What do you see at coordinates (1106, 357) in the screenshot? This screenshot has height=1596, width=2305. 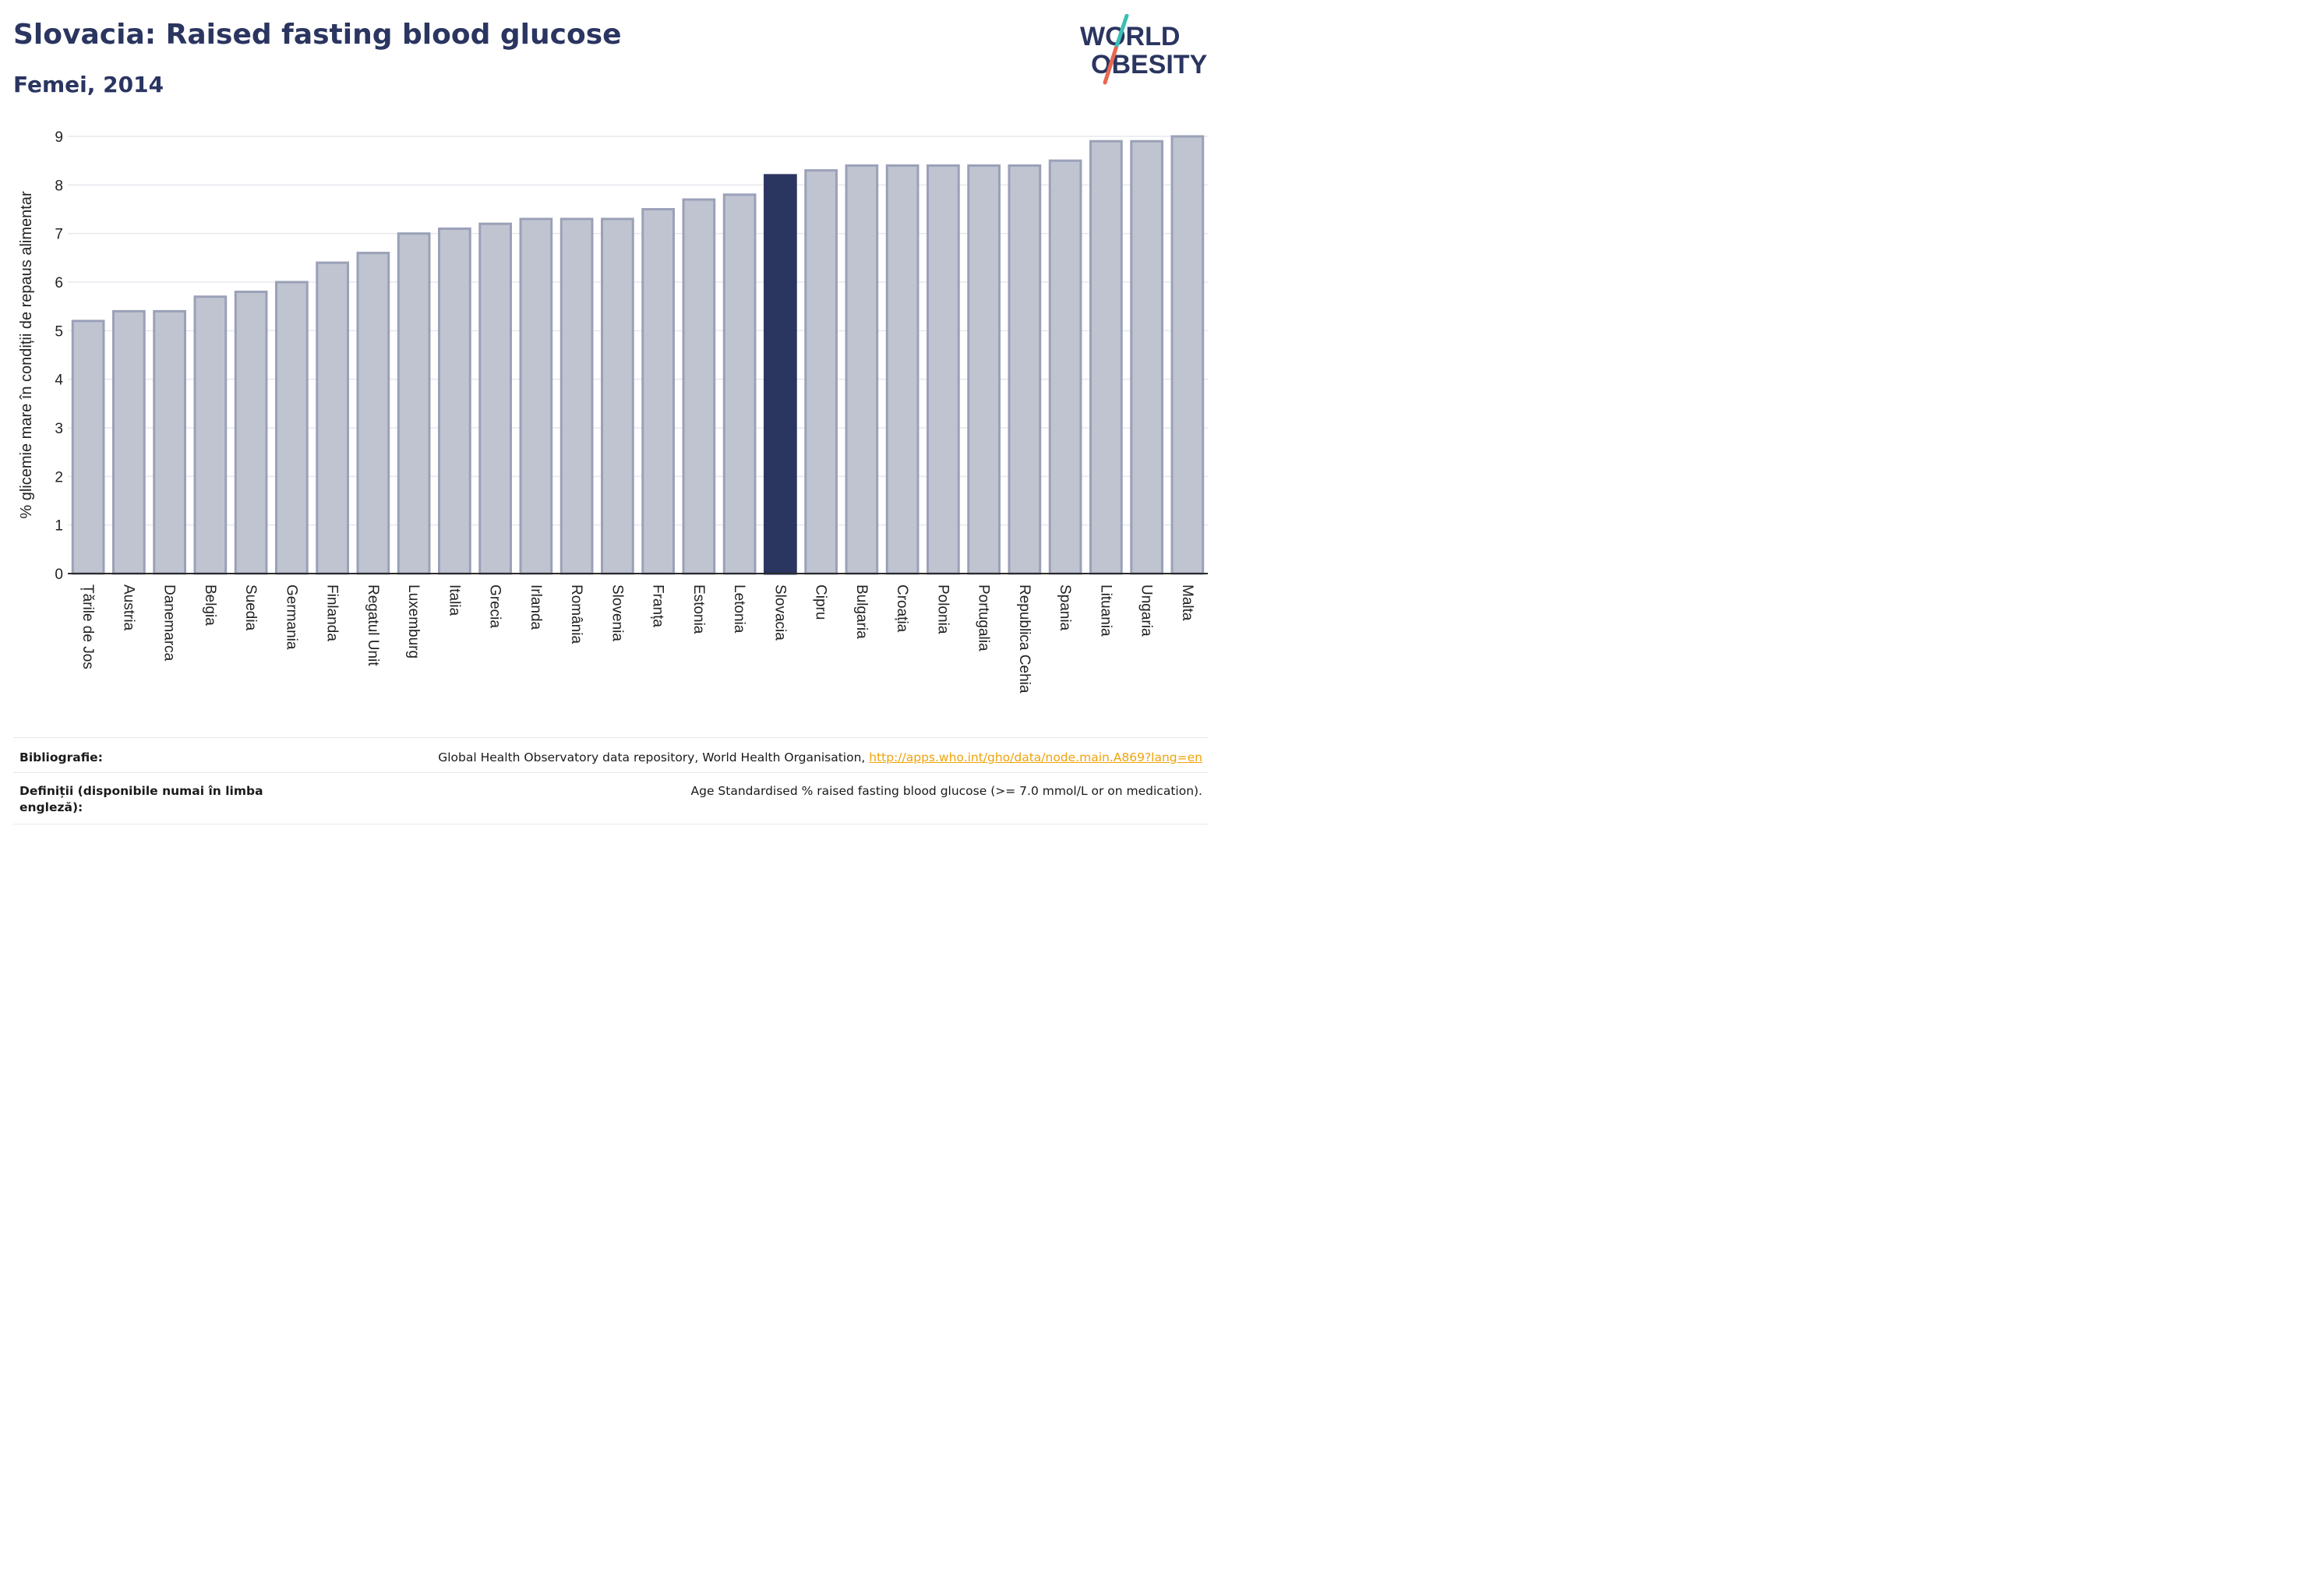 I see `bar-lituania` at bounding box center [1106, 357].